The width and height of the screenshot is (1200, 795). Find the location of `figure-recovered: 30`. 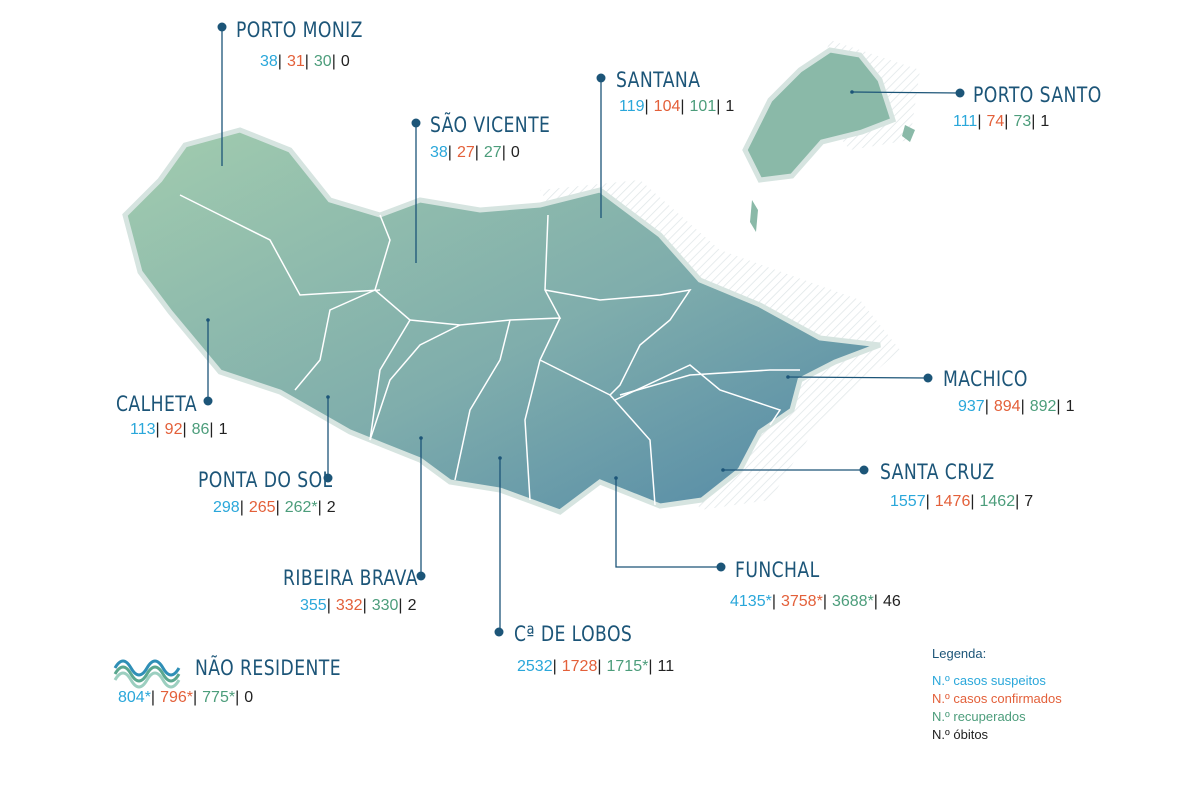

figure-recovered: 30 is located at coordinates (322, 61).